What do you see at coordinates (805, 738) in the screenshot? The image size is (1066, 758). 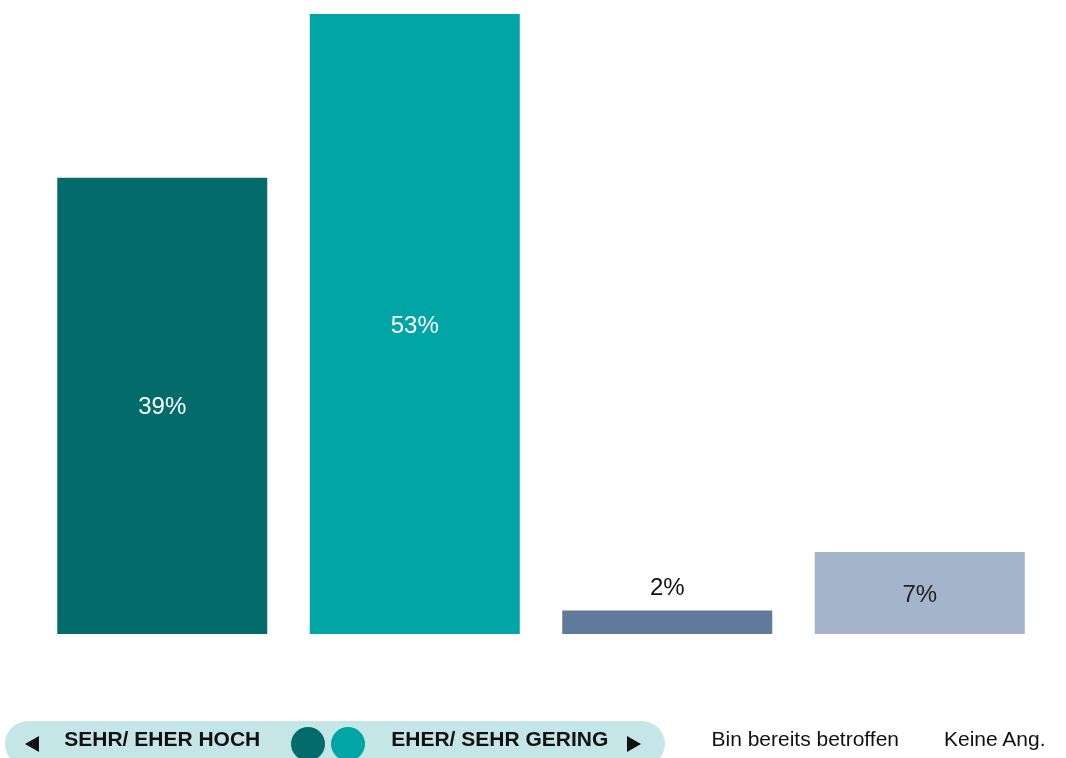 I see `x-tick-label: Bin bereits betroffen` at bounding box center [805, 738].